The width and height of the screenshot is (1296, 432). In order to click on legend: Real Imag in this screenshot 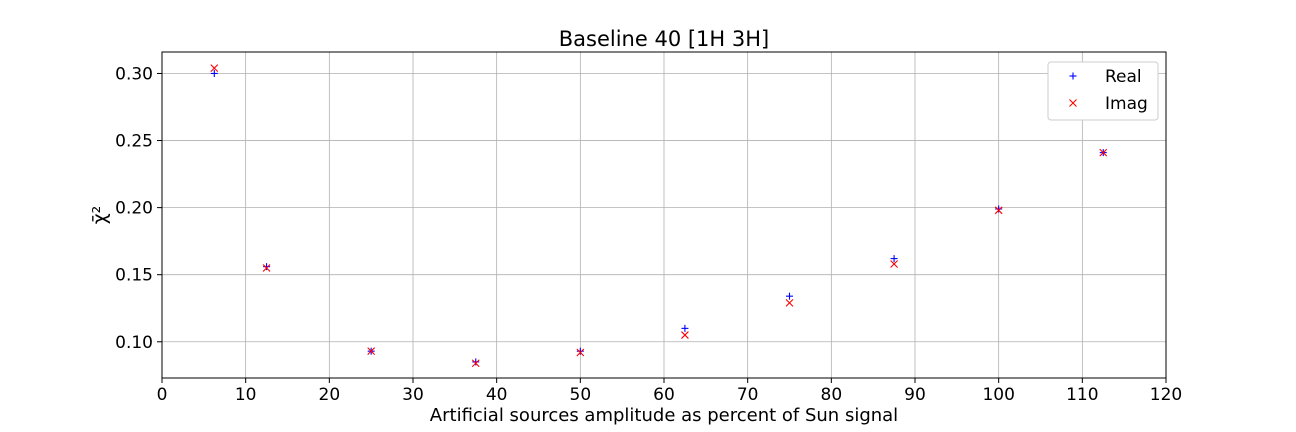, I will do `click(1103, 91)`.